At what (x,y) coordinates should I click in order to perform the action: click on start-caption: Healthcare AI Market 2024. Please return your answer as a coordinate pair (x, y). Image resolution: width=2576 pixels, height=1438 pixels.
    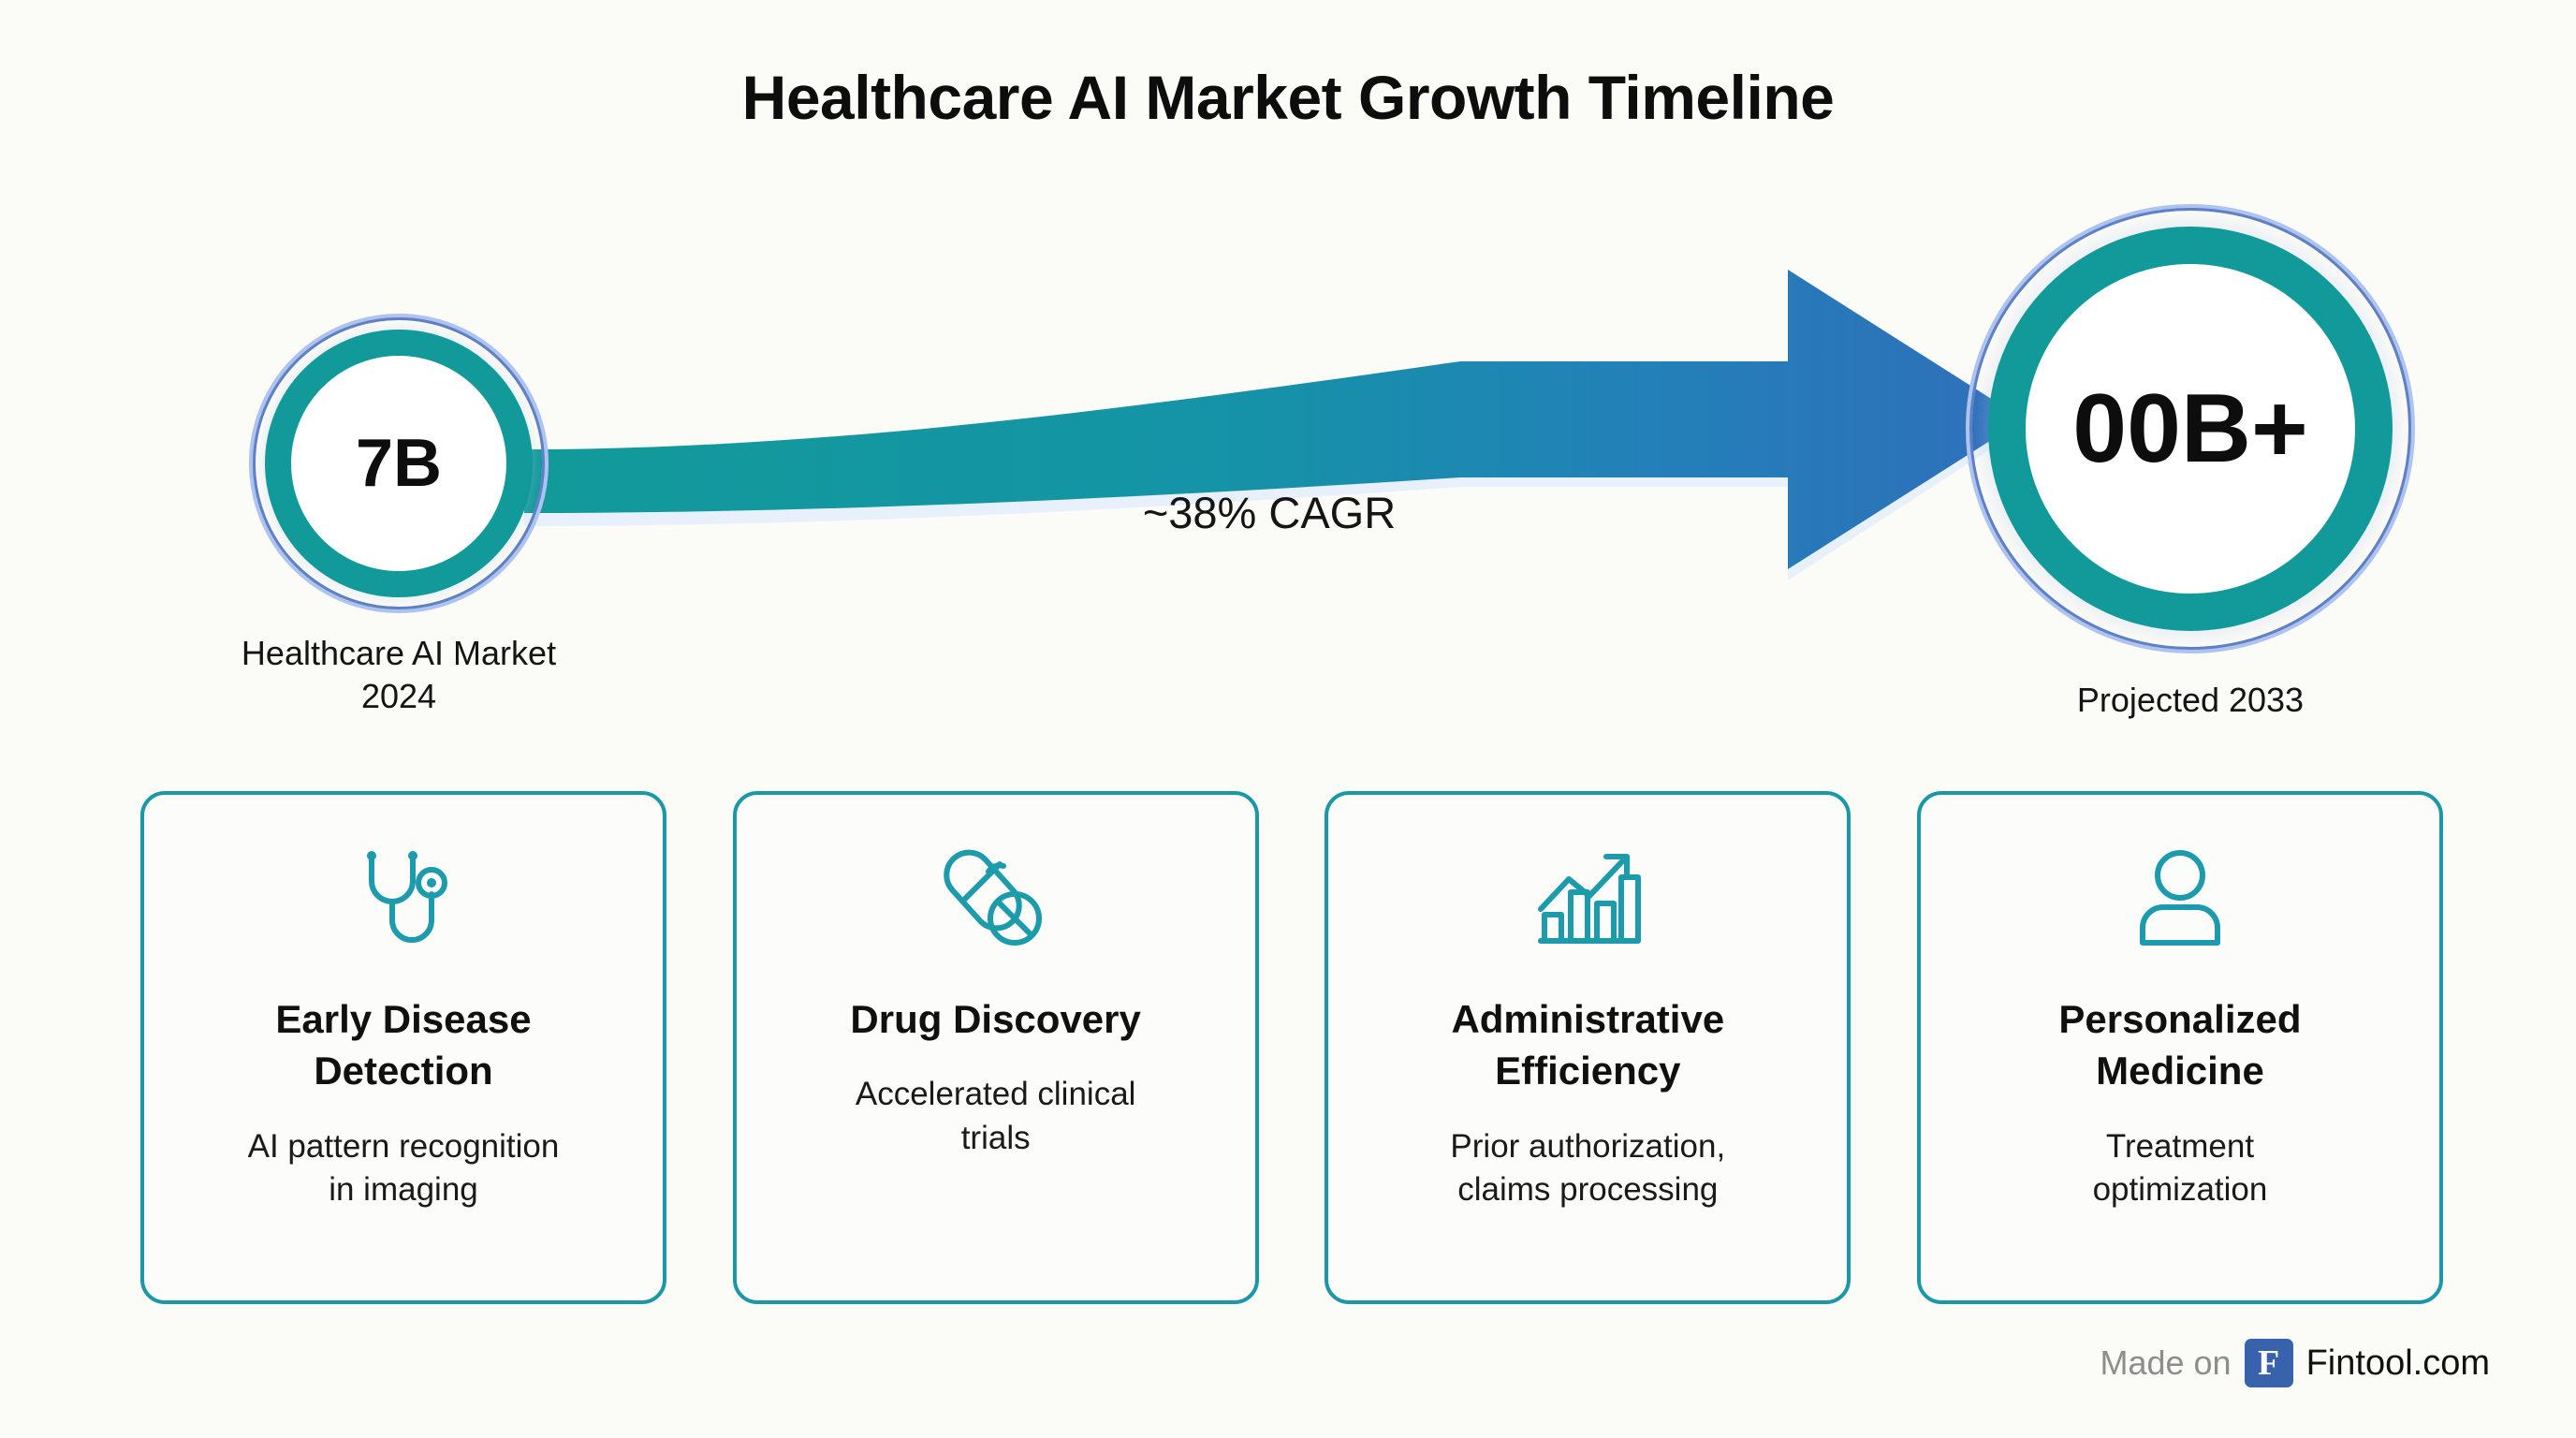
    Looking at the image, I should click on (399, 675).